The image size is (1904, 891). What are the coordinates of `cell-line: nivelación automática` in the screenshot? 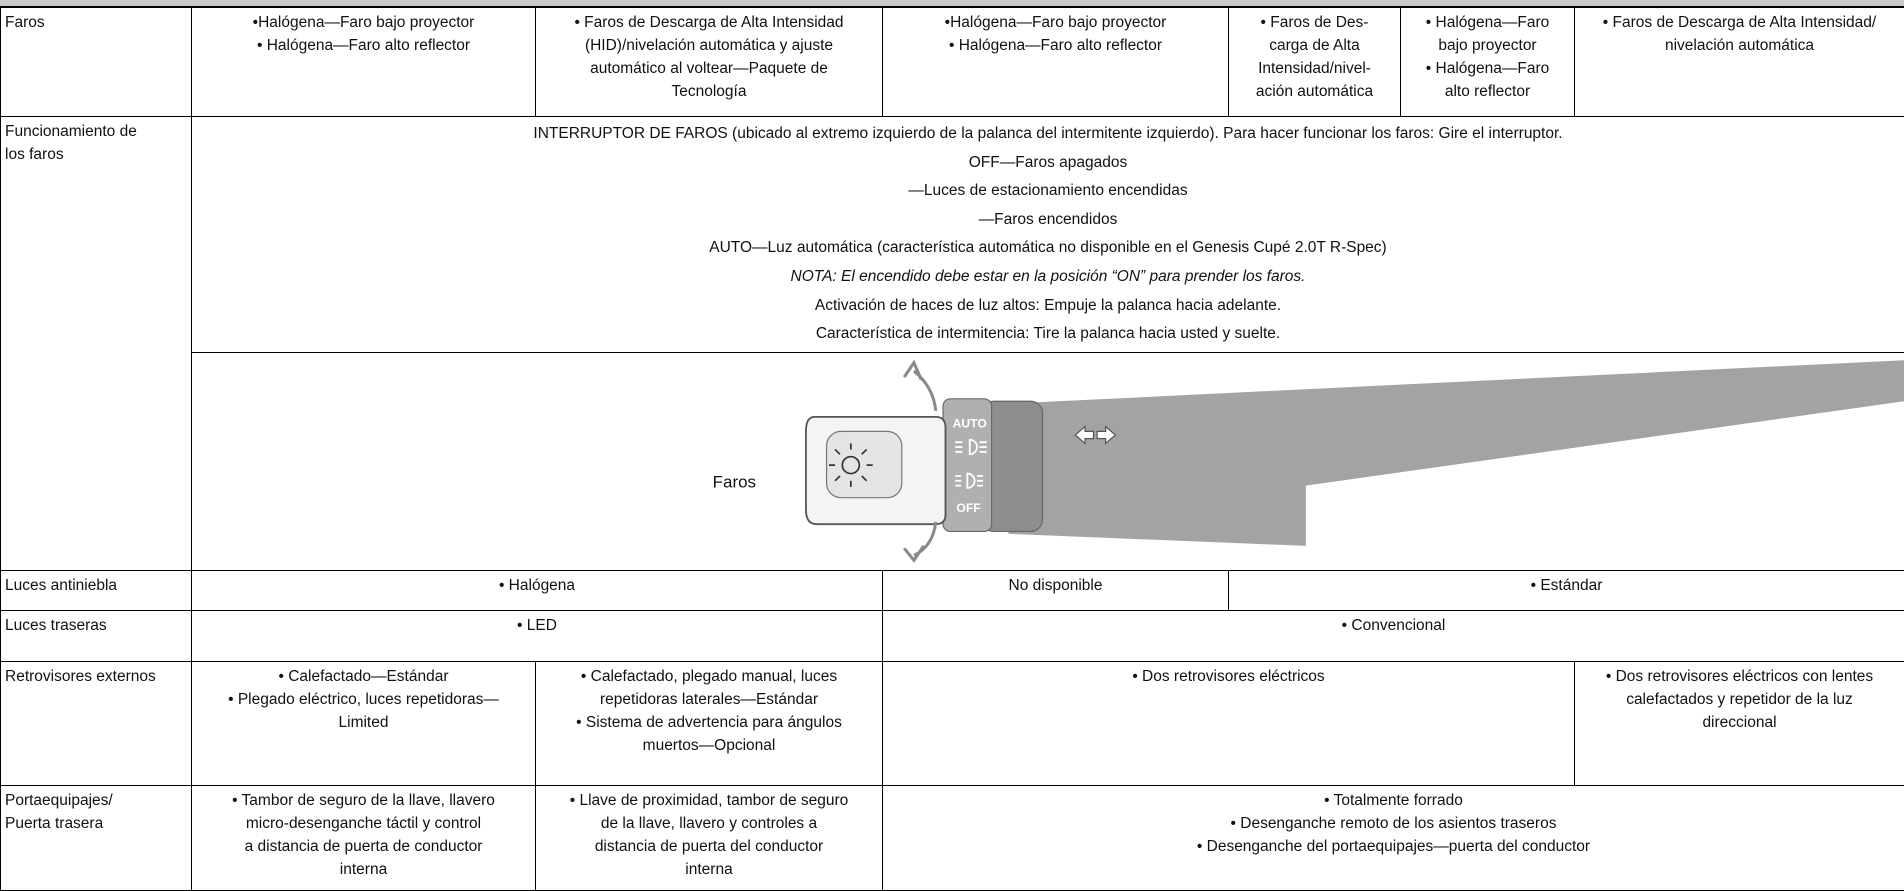 It's located at (1739, 45).